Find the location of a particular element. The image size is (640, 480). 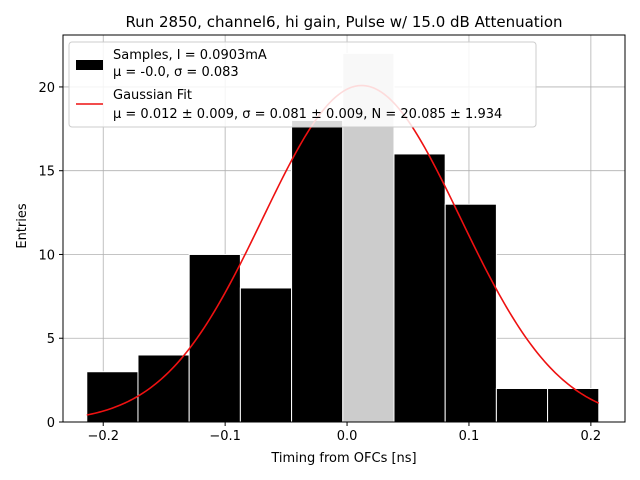

x-axis-label: Timing from OFCs [ns] is located at coordinates (343, 458).